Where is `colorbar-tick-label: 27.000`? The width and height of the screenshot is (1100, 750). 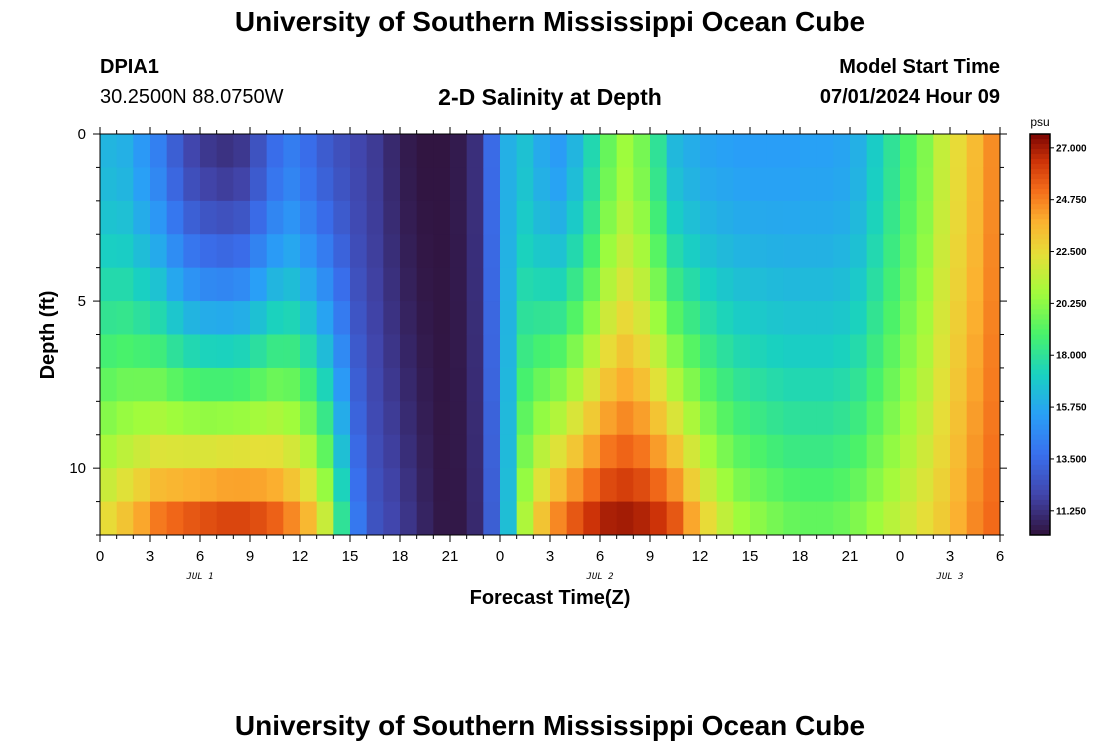
colorbar-tick-label: 27.000 is located at coordinates (1071, 148).